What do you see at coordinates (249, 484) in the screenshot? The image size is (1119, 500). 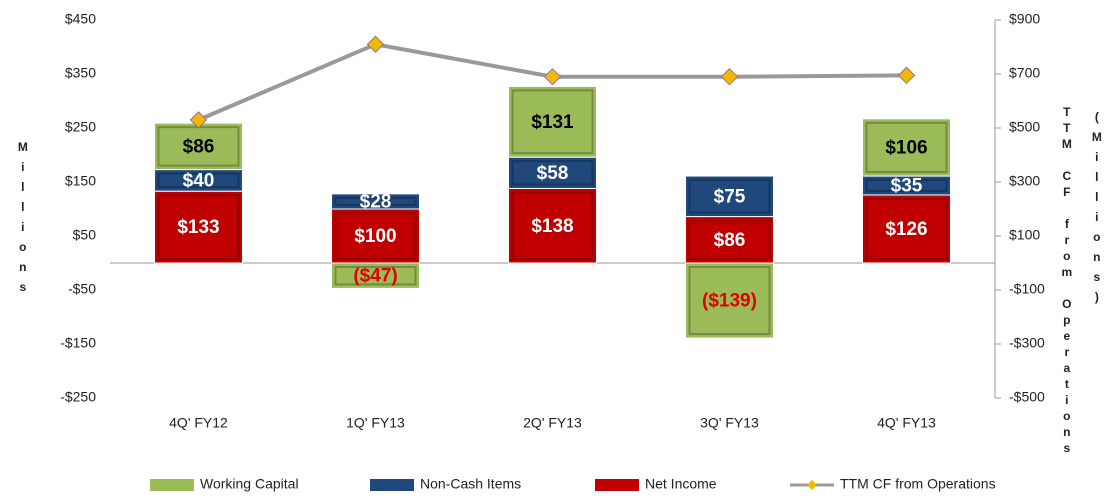 I see `legend-label: Working Capital` at bounding box center [249, 484].